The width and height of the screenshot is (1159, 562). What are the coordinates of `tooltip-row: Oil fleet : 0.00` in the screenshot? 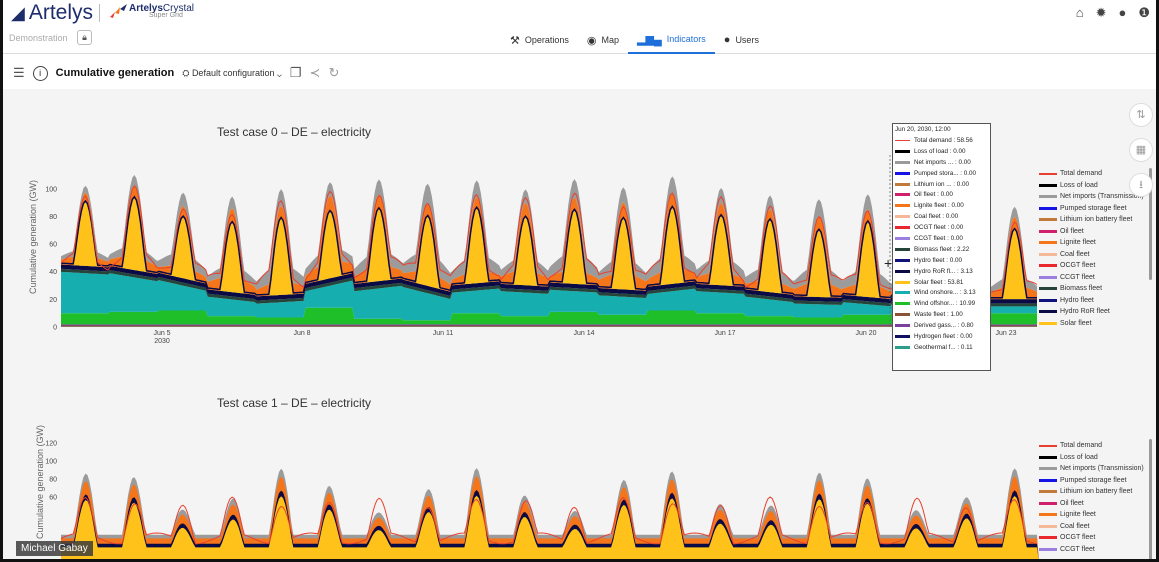 It's located at (941, 194).